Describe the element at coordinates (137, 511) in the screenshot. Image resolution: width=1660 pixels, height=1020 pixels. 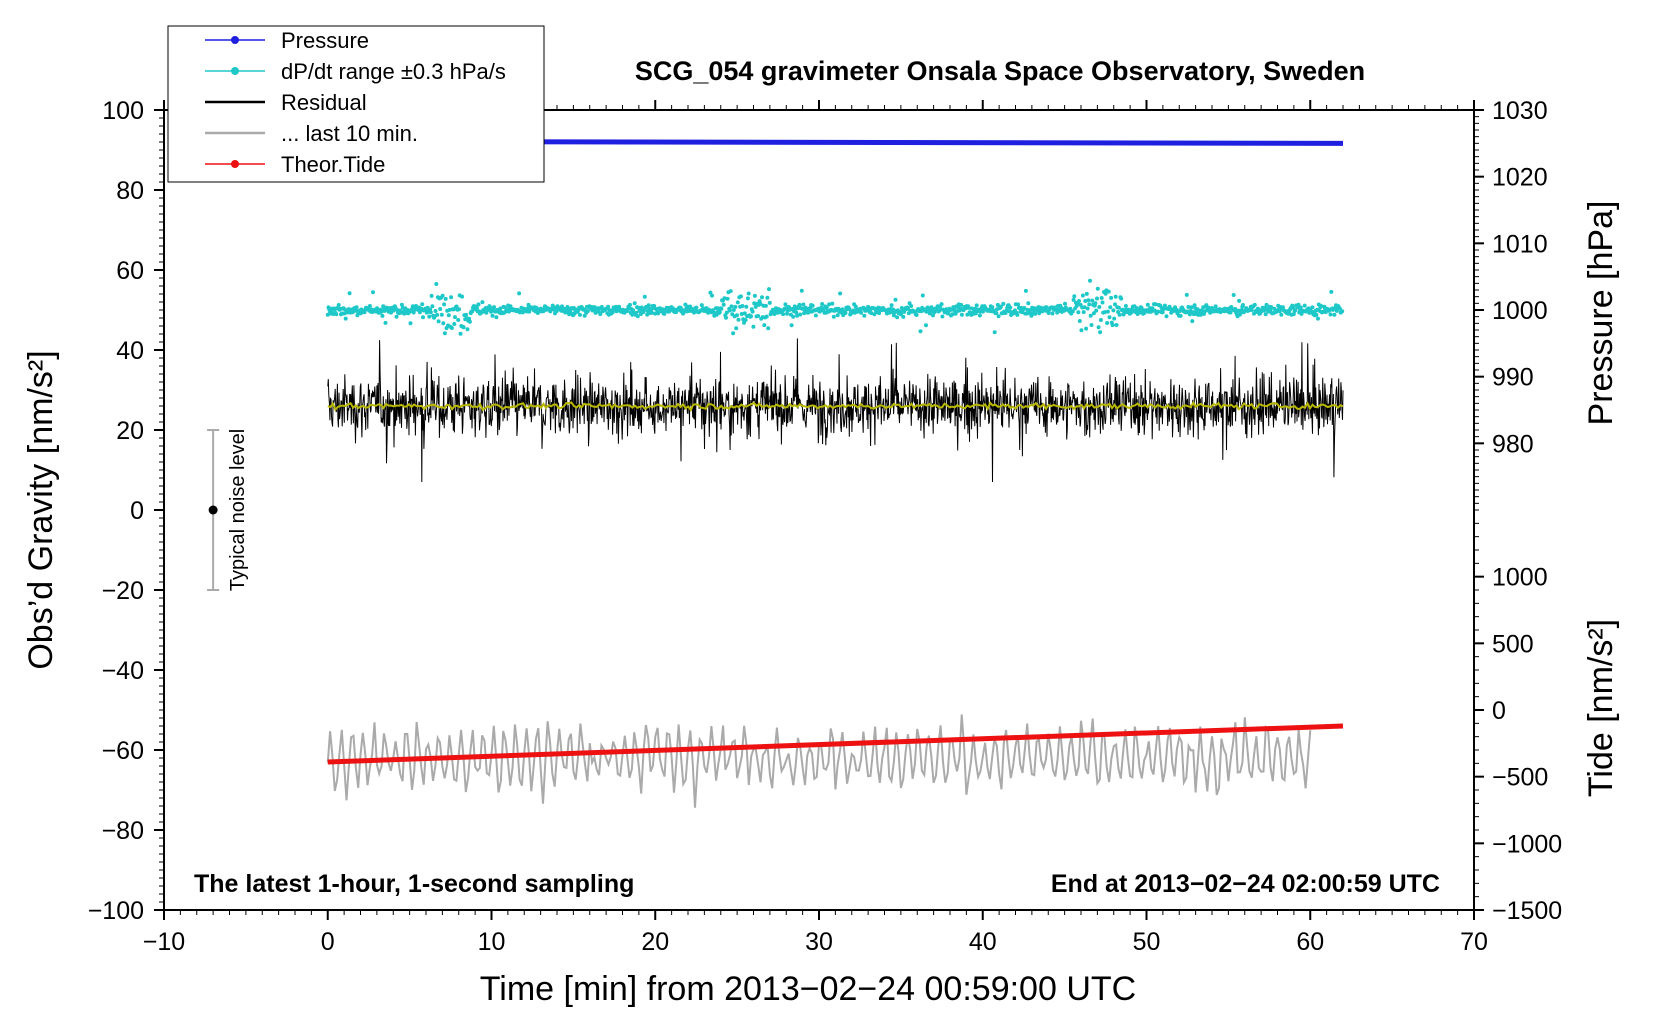
I see `y-tick-label: 0` at that location.